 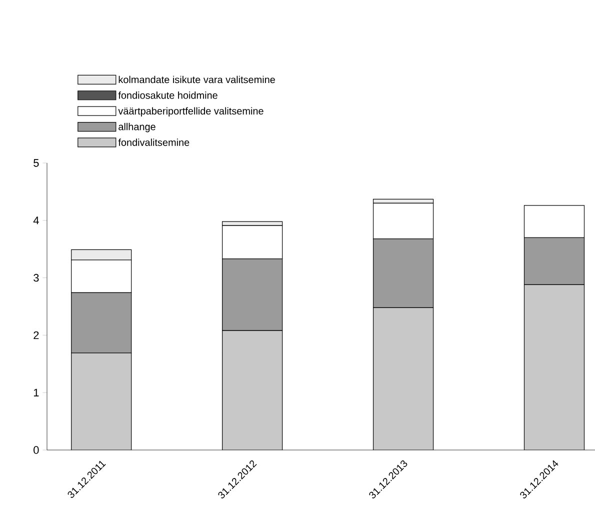 What do you see at coordinates (191, 112) in the screenshot?
I see `legend-label: väärtpaberiportfellide valitsemine` at bounding box center [191, 112].